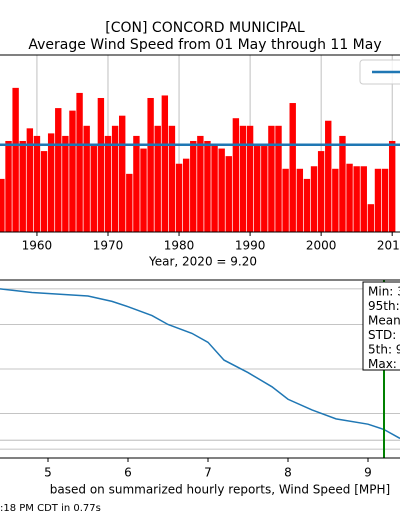 The height and width of the screenshot is (516, 400). I want to click on x-axis-label: Year, 2020 = 9.20, so click(202, 262).